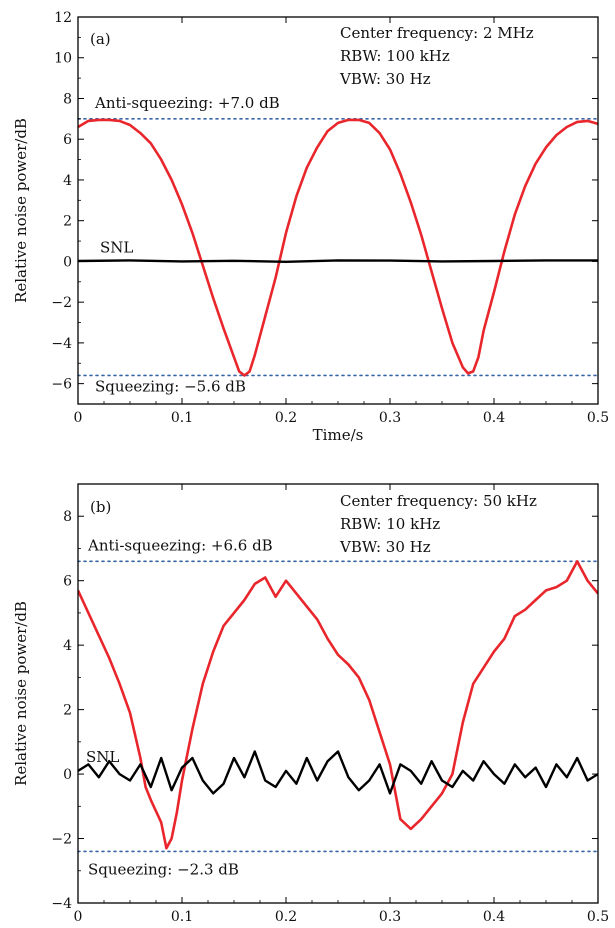 The height and width of the screenshot is (928, 615). What do you see at coordinates (63, 18) in the screenshot?
I see `y-tick-label: 12` at bounding box center [63, 18].